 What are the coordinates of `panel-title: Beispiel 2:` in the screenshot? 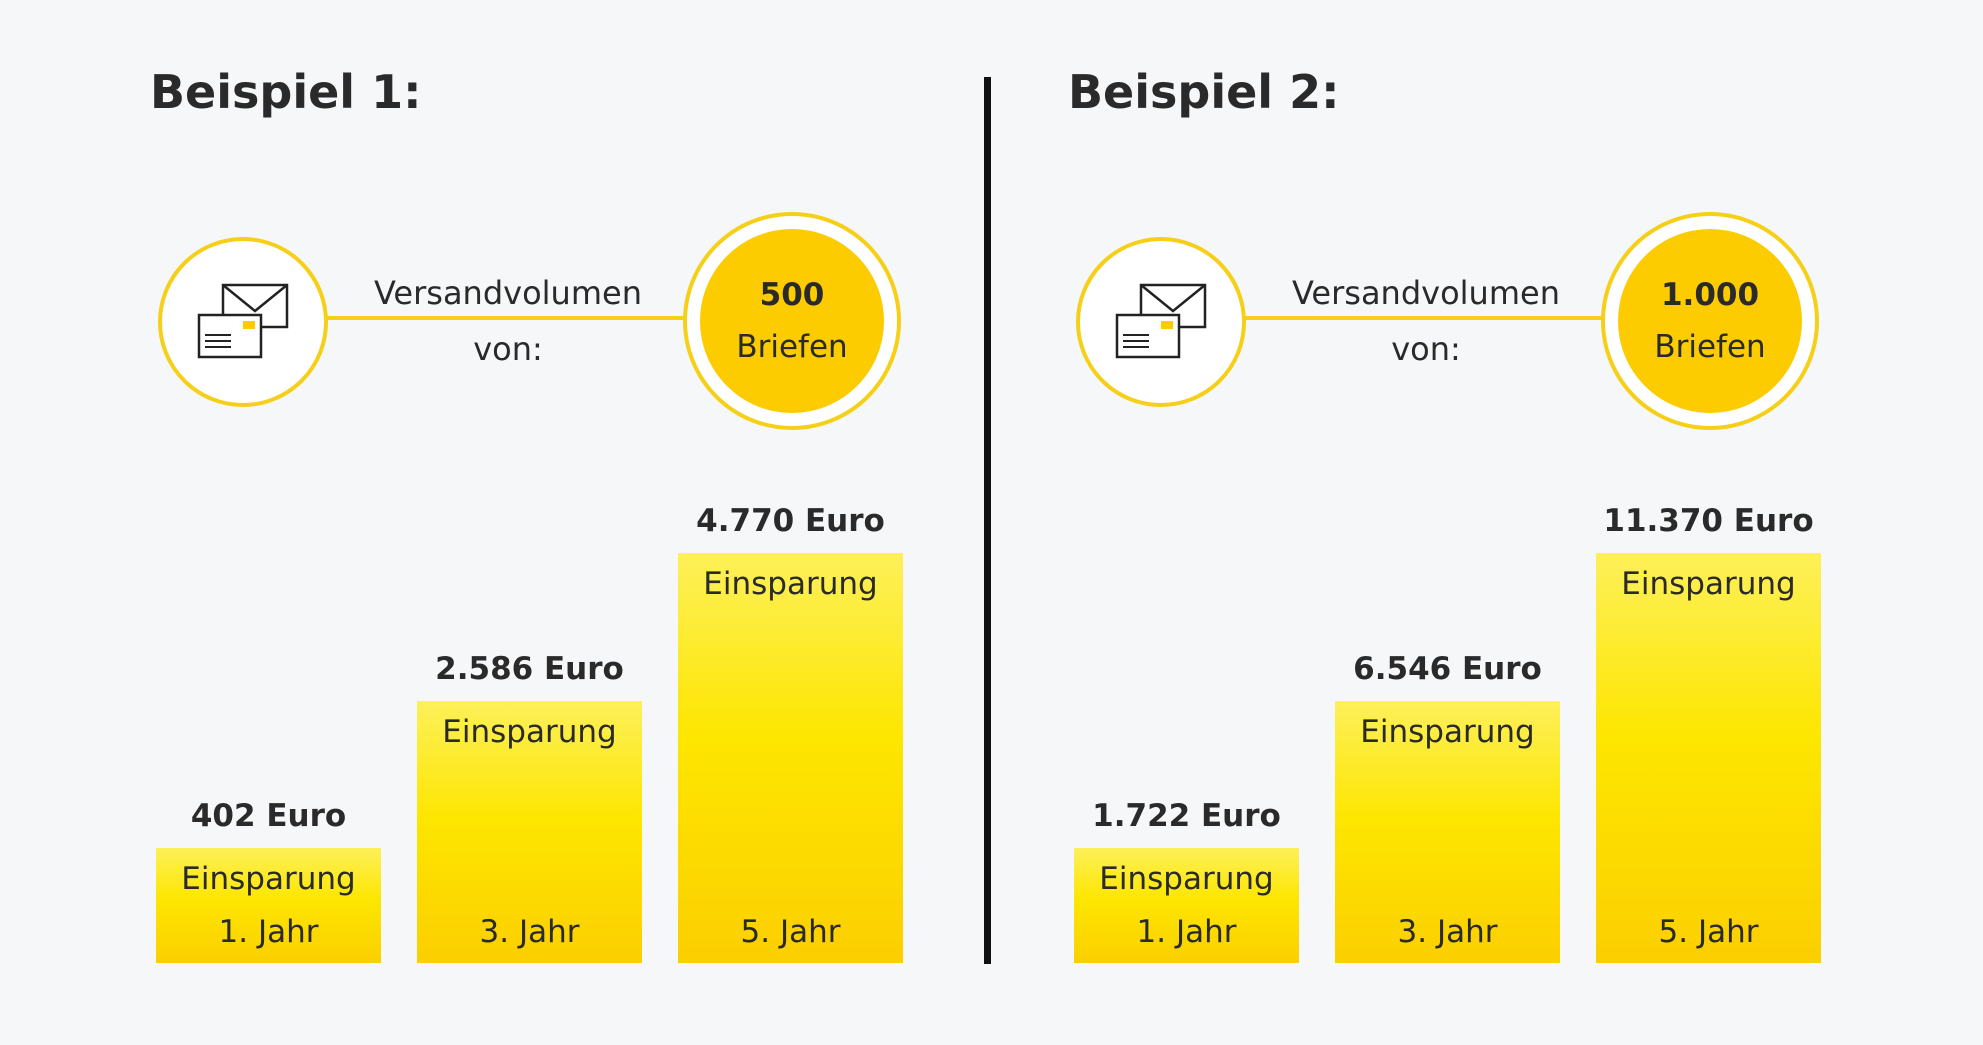 It's located at (1204, 92).